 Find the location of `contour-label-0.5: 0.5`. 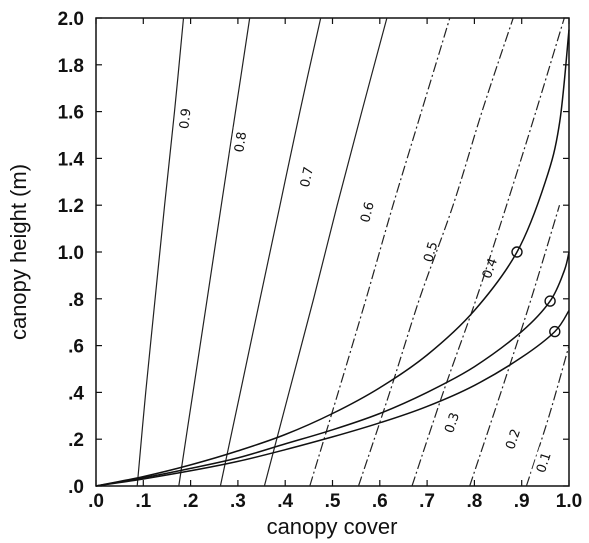

contour-label-0.5: 0.5 is located at coordinates (431, 252).